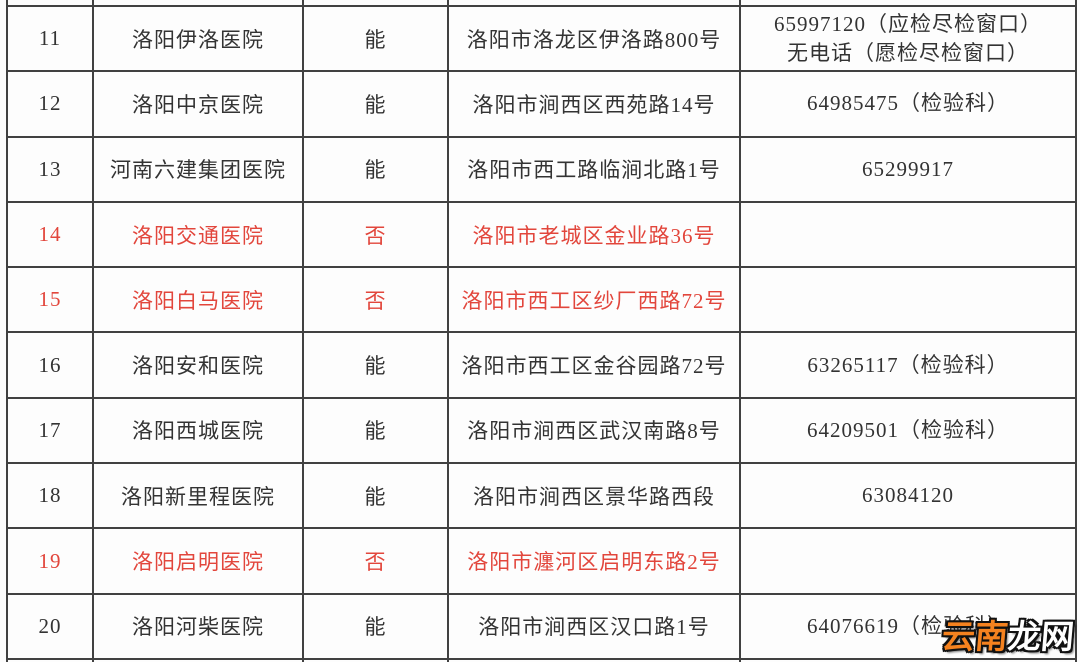  I want to click on cell-row-number: 15, so click(50, 300).